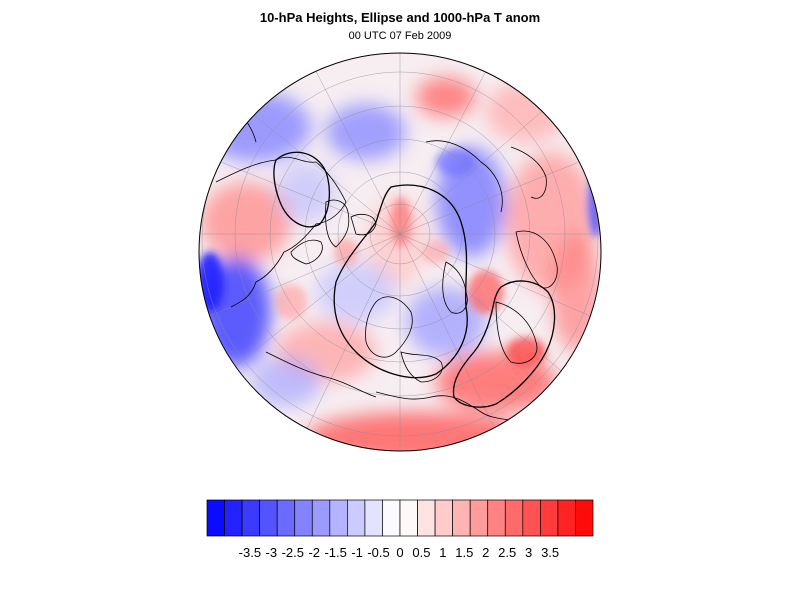 This screenshot has width=800, height=600. I want to click on colorbar-tick-label: -3.5, so click(250, 552).